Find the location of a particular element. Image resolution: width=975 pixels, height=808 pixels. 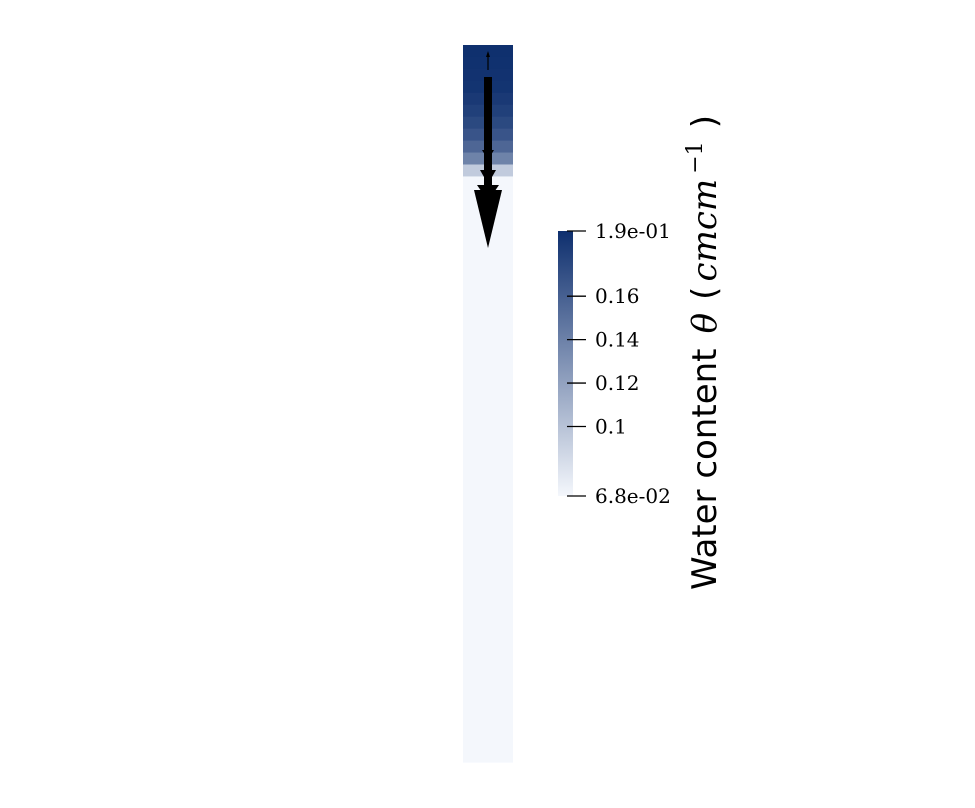

colorbar-tick-label: 6.8e-02 is located at coordinates (633, 496).